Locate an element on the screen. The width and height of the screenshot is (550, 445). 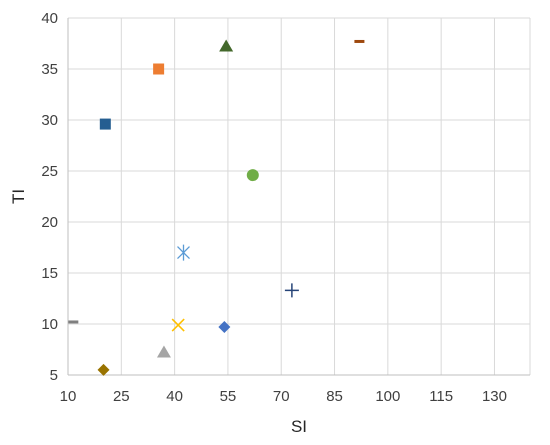
y-tick-label: 25 is located at coordinates (49, 171).